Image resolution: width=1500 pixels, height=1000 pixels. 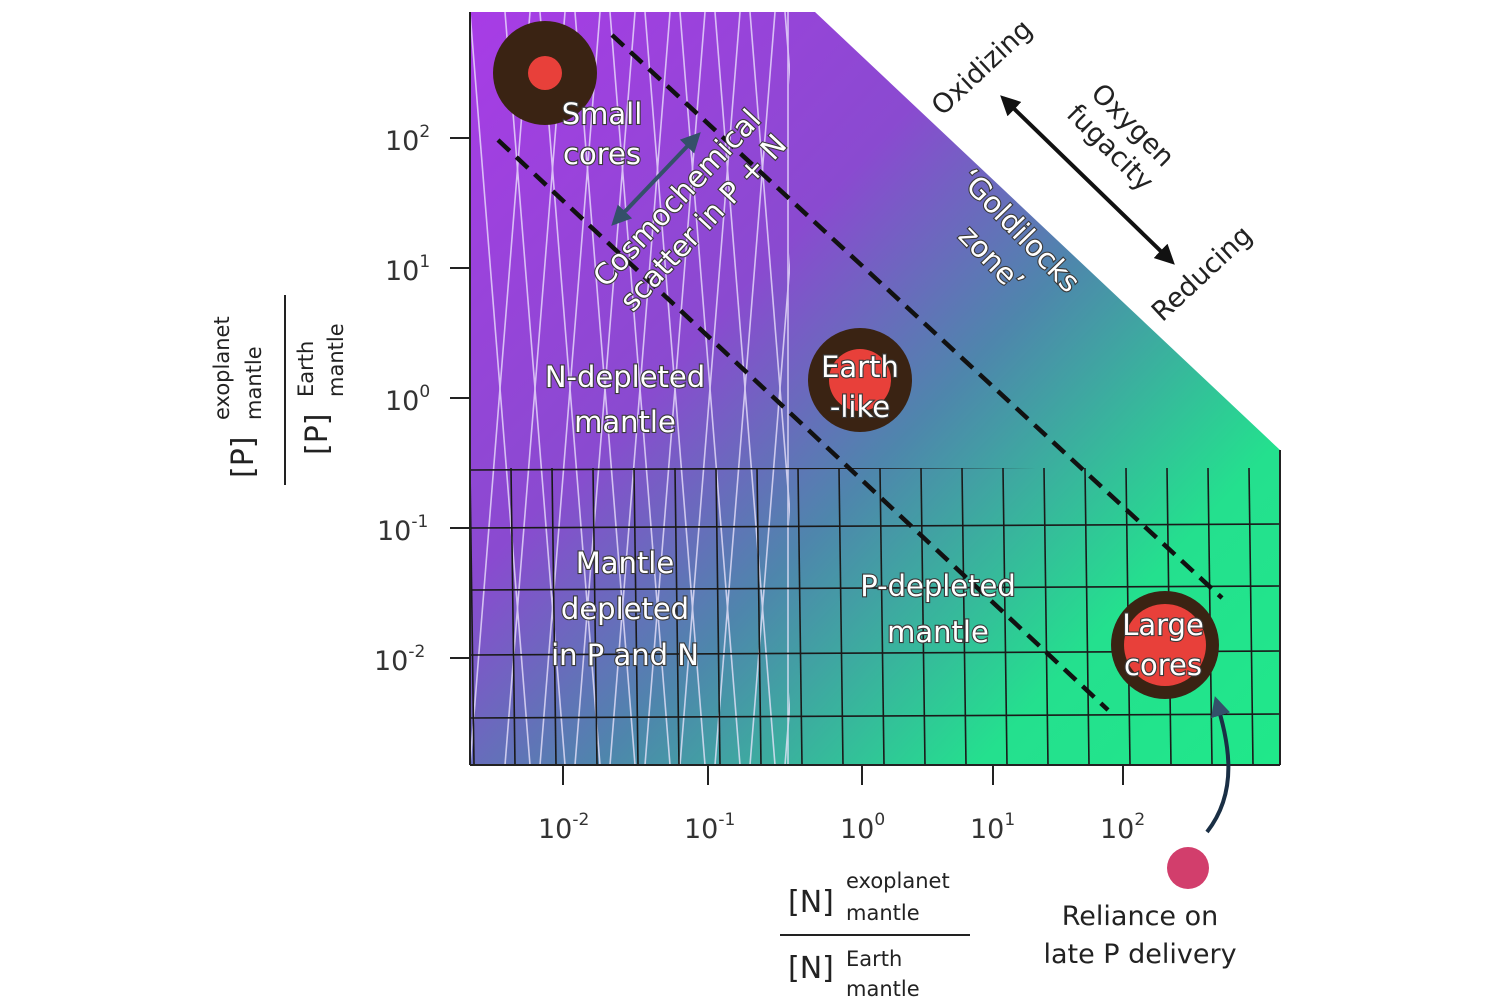 I want to click on numerator: [N], so click(x=811, y=902).